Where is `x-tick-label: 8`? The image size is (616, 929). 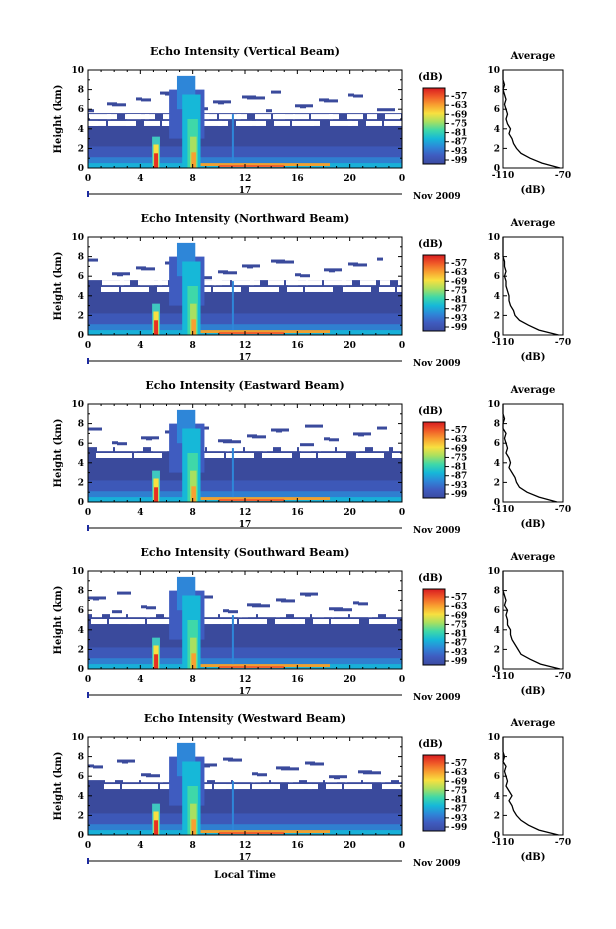 x-tick-label: 8 is located at coordinates (193, 680).